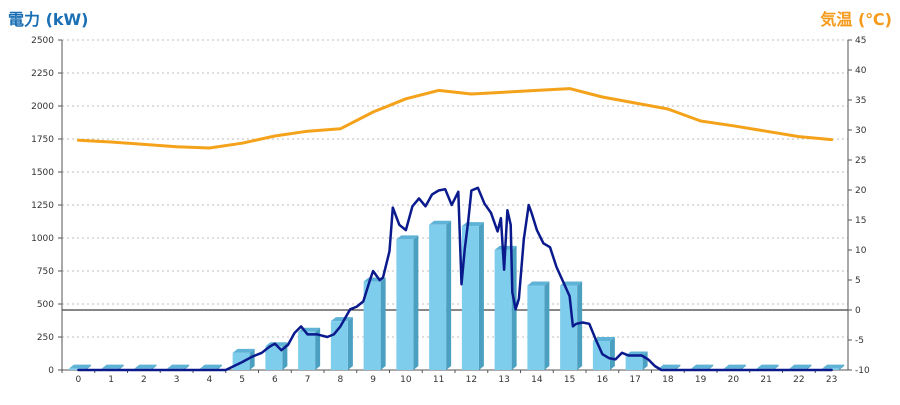  What do you see at coordinates (471, 380) in the screenshot?
I see `x-tick-label: 12` at bounding box center [471, 380].